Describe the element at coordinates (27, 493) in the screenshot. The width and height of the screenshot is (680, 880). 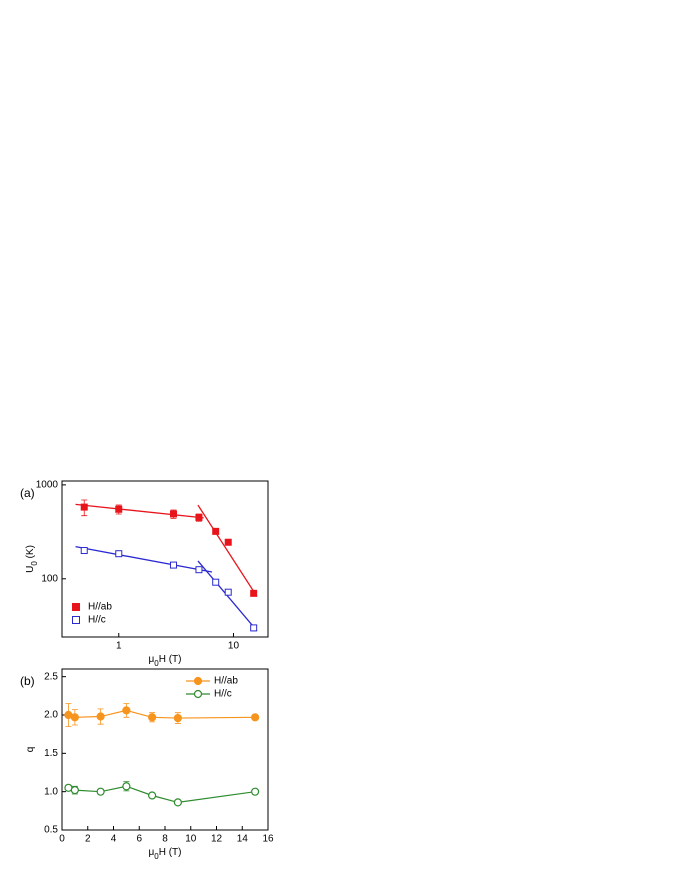
I see `panel-label: (a)` at that location.